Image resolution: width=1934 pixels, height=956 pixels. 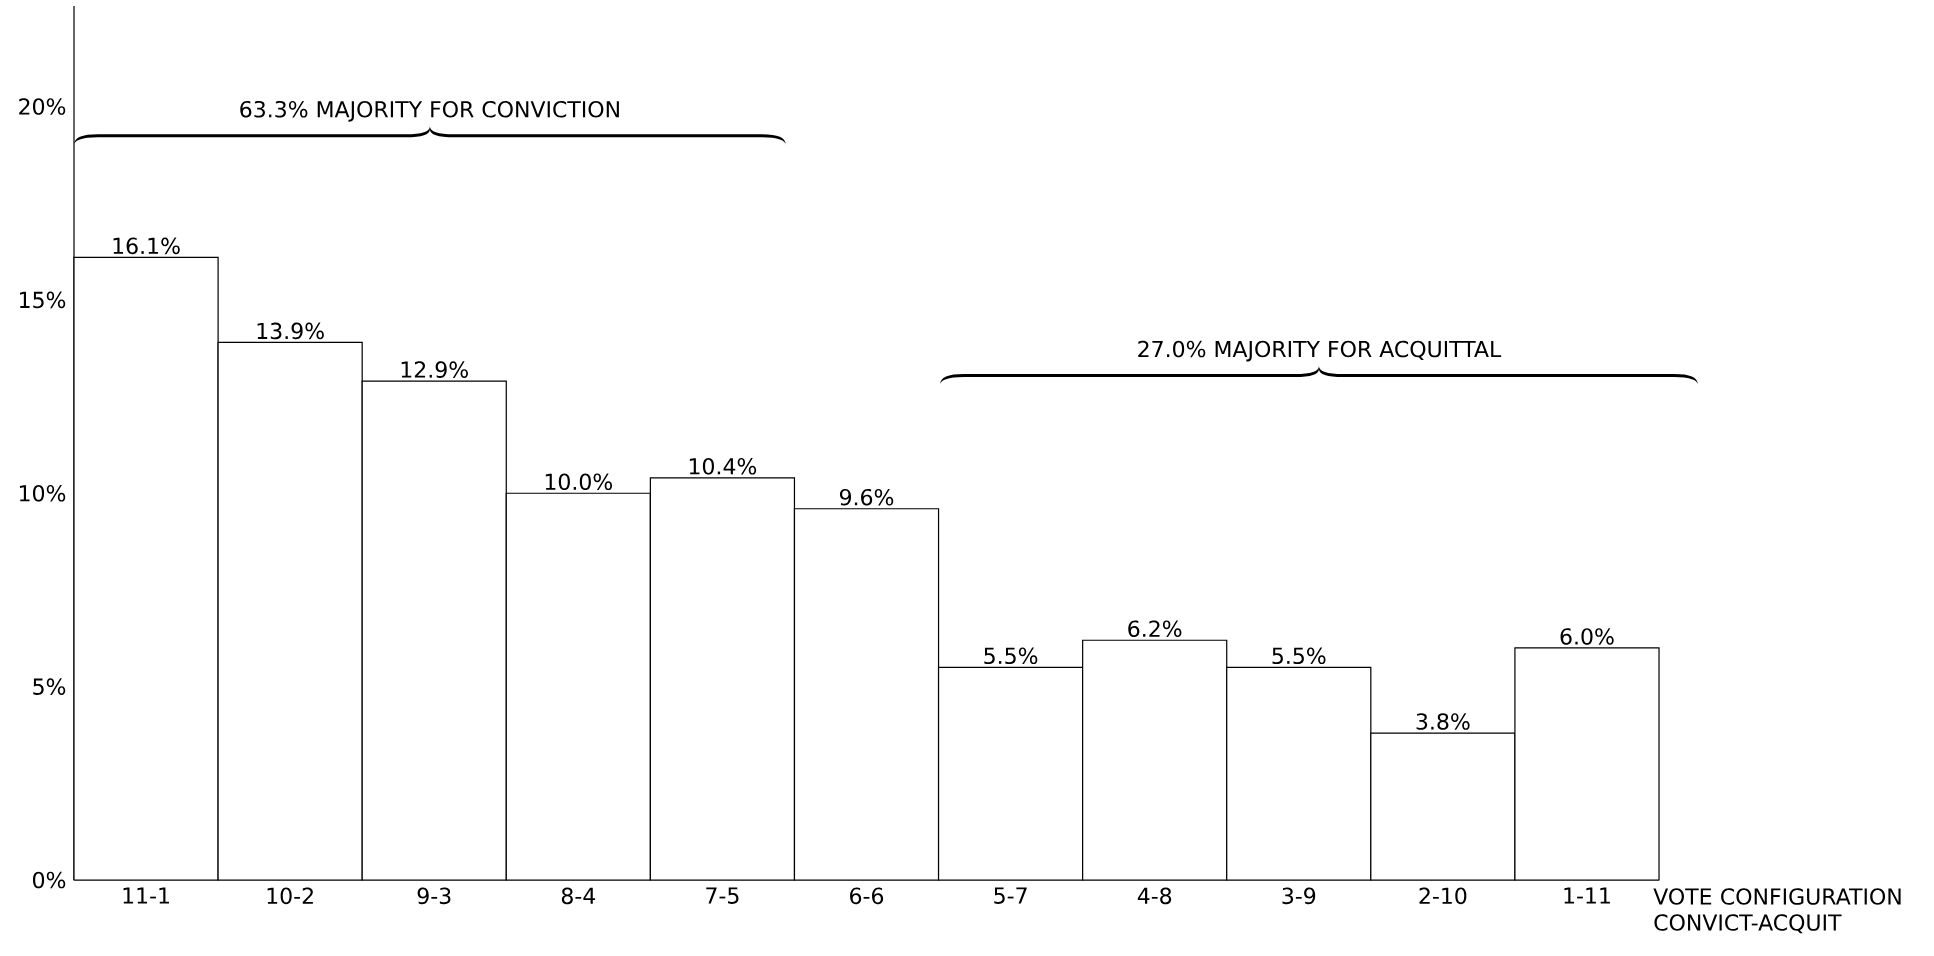 I want to click on y-tick-label: 20%, so click(x=42, y=106).